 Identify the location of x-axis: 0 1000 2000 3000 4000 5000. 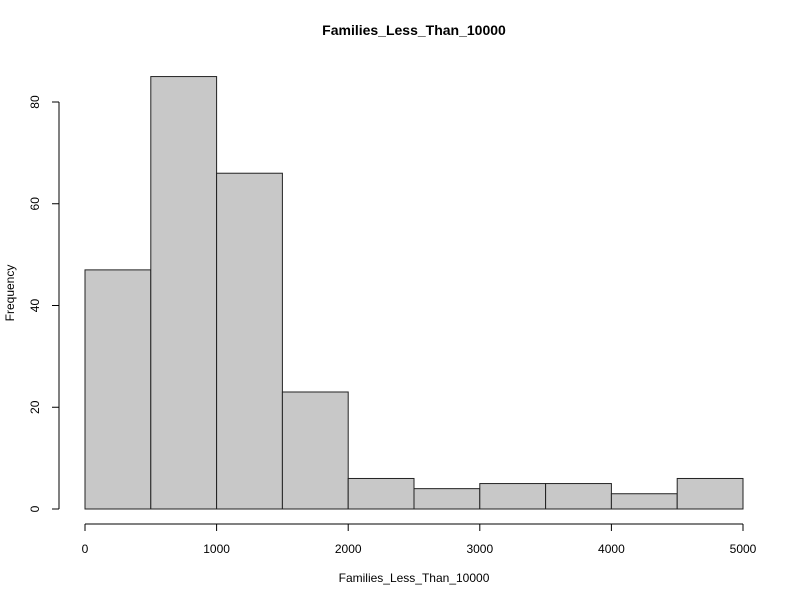
(419, 539).